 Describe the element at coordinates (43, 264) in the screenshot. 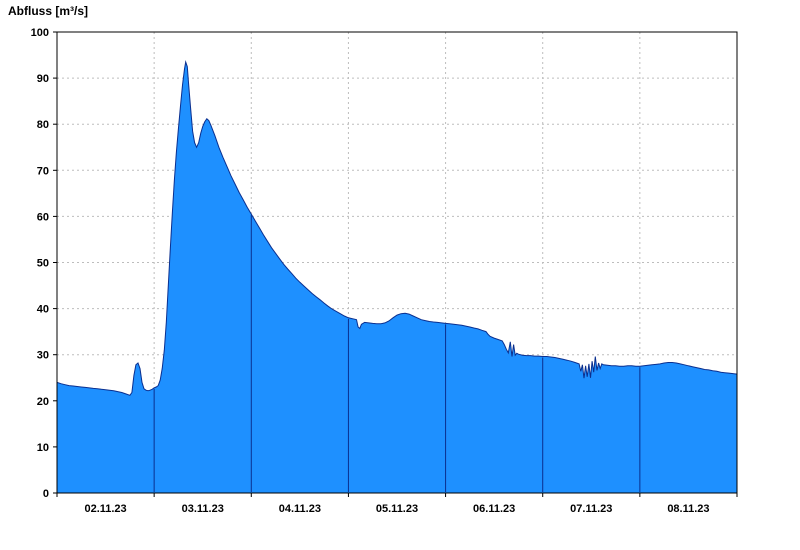

I see `svg-text: 50` at that location.